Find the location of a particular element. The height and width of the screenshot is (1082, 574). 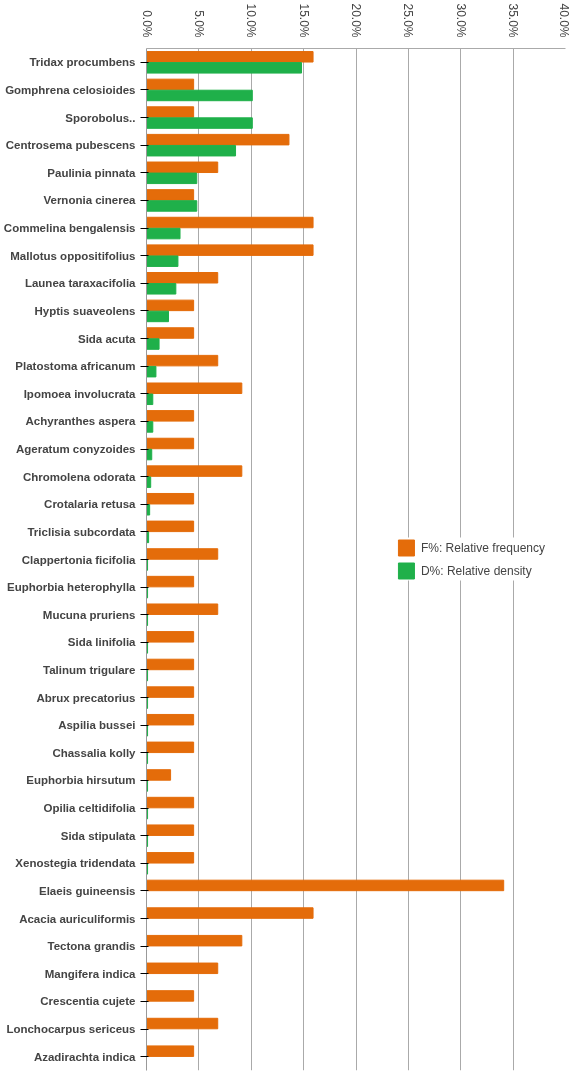

y-tick-label: Sida stipulata is located at coordinates (98, 835).